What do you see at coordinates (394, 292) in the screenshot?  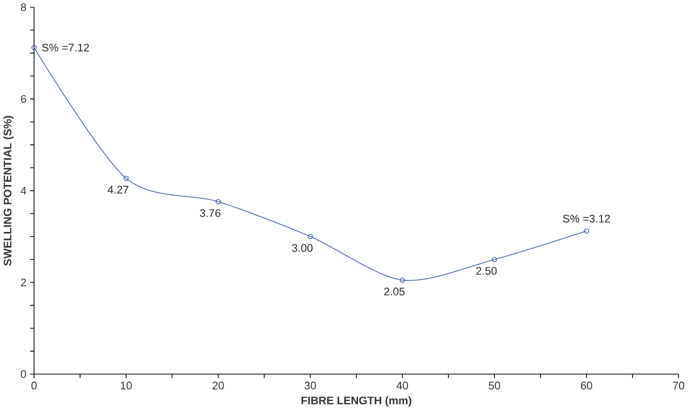 I see `data-label: 2.05` at bounding box center [394, 292].